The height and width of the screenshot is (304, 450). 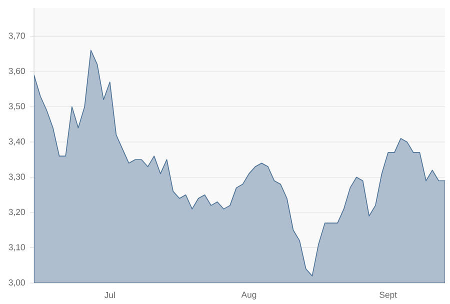 I want to click on y-tick-label: 3,40, so click(x=16, y=142).